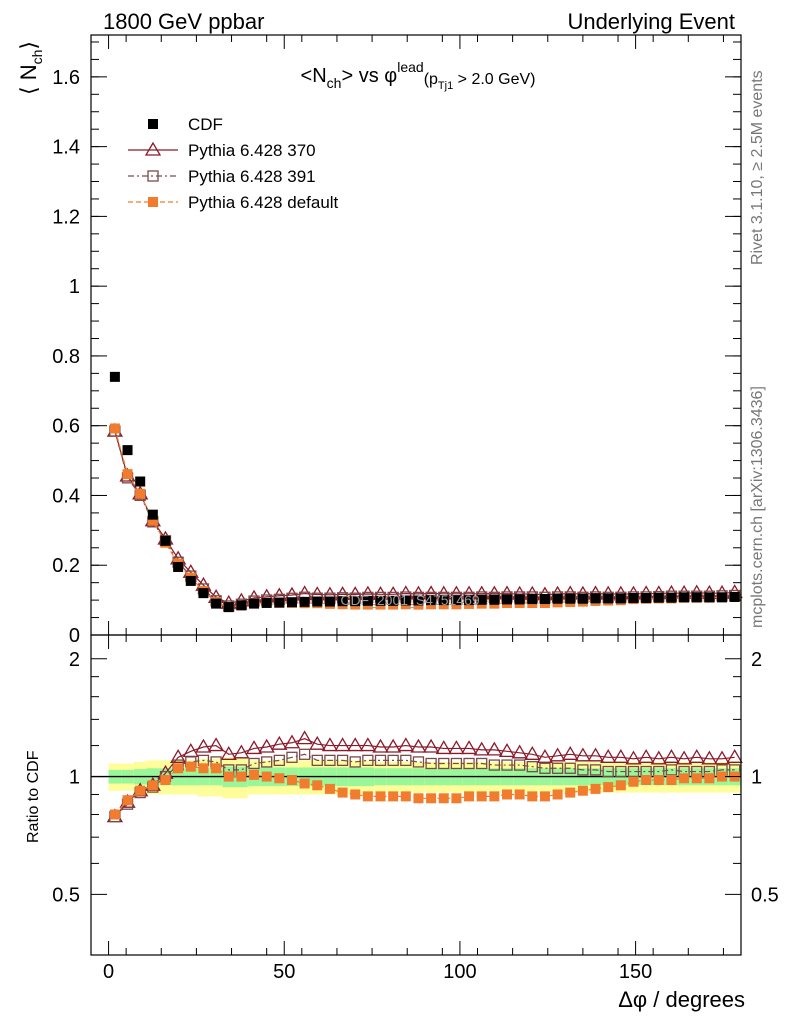 The image size is (786, 1024). What do you see at coordinates (424, 777) in the screenshot?
I see `p370-line-ratio` at bounding box center [424, 777].